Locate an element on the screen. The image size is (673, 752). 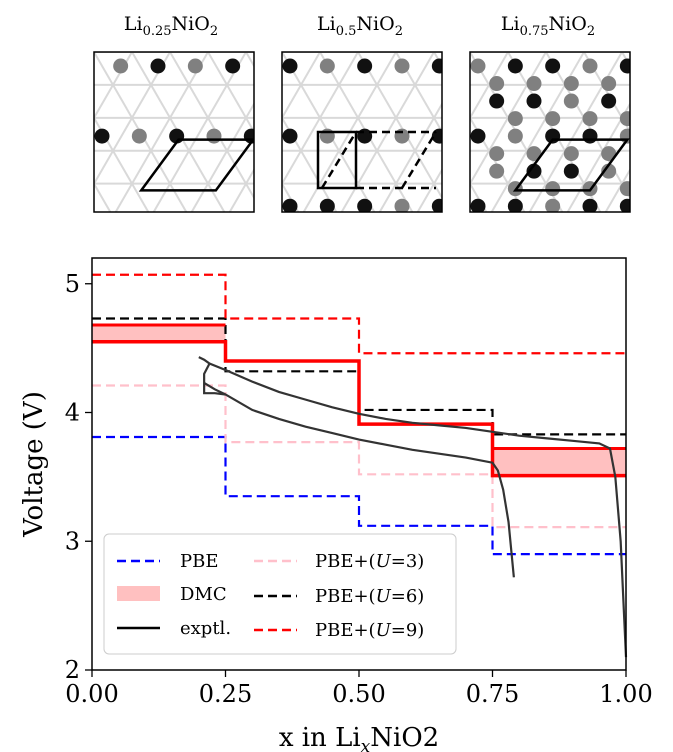
series-pbe-u-9-line is located at coordinates (359, 314).